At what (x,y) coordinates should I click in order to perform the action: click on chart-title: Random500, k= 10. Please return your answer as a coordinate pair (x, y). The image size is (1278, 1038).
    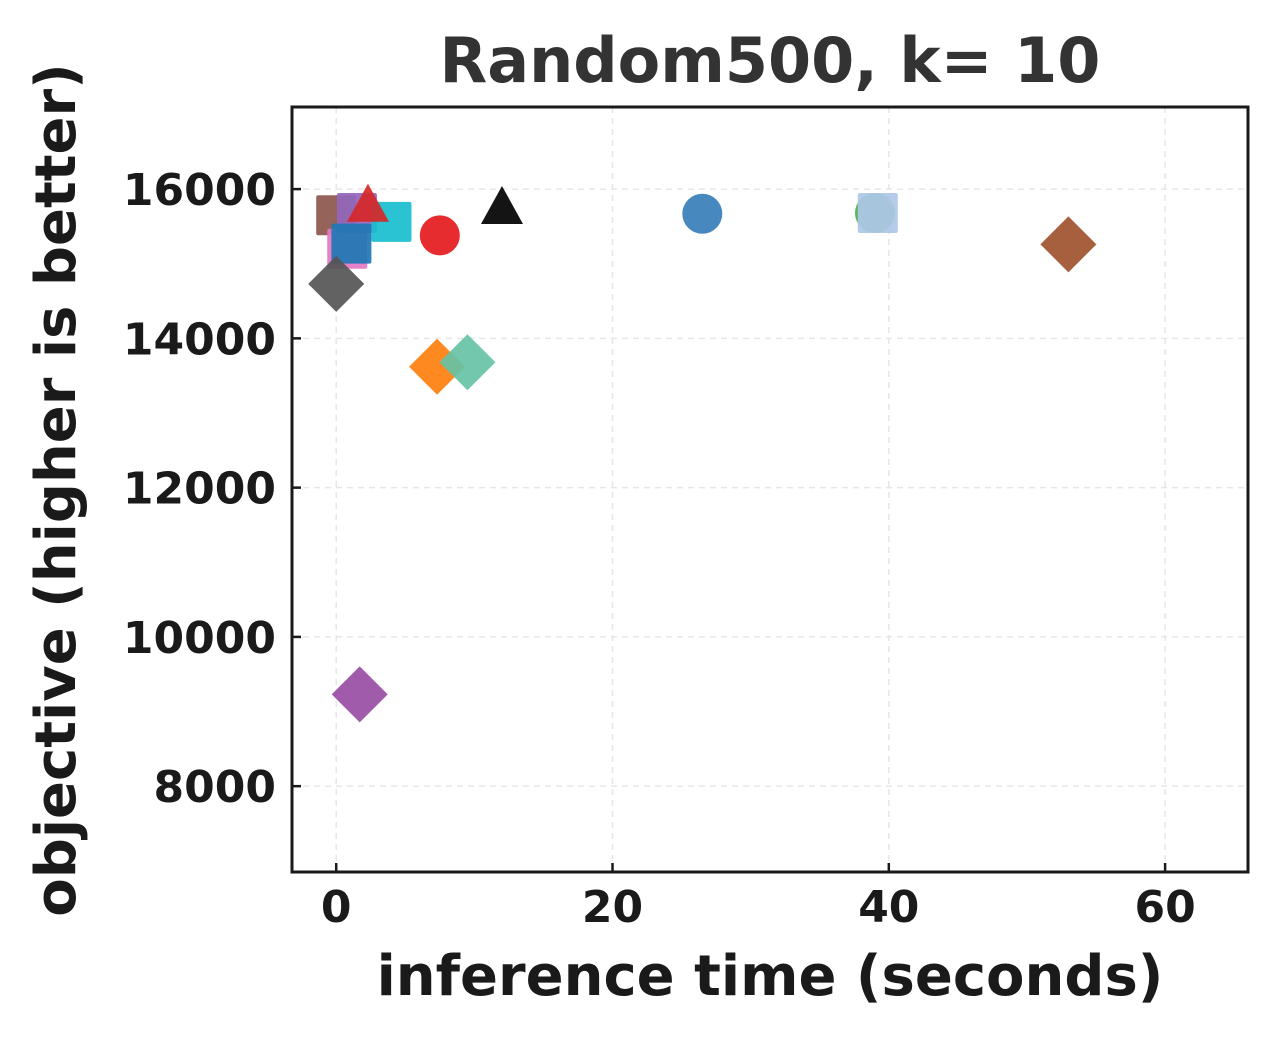
    Looking at the image, I should click on (770, 60).